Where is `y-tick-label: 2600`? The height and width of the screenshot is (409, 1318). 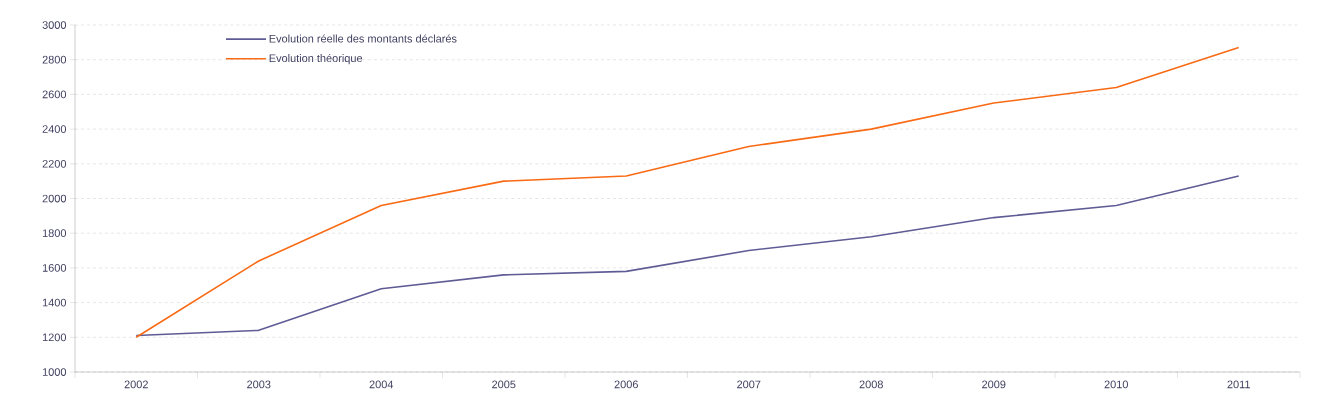
y-tick-label: 2600 is located at coordinates (54, 94).